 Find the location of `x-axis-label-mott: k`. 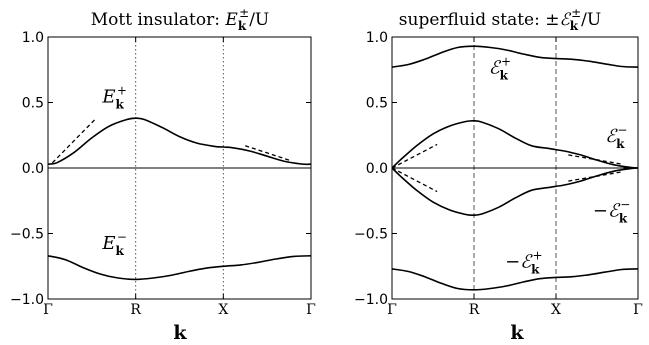

x-axis-label-mott: k is located at coordinates (180, 333).